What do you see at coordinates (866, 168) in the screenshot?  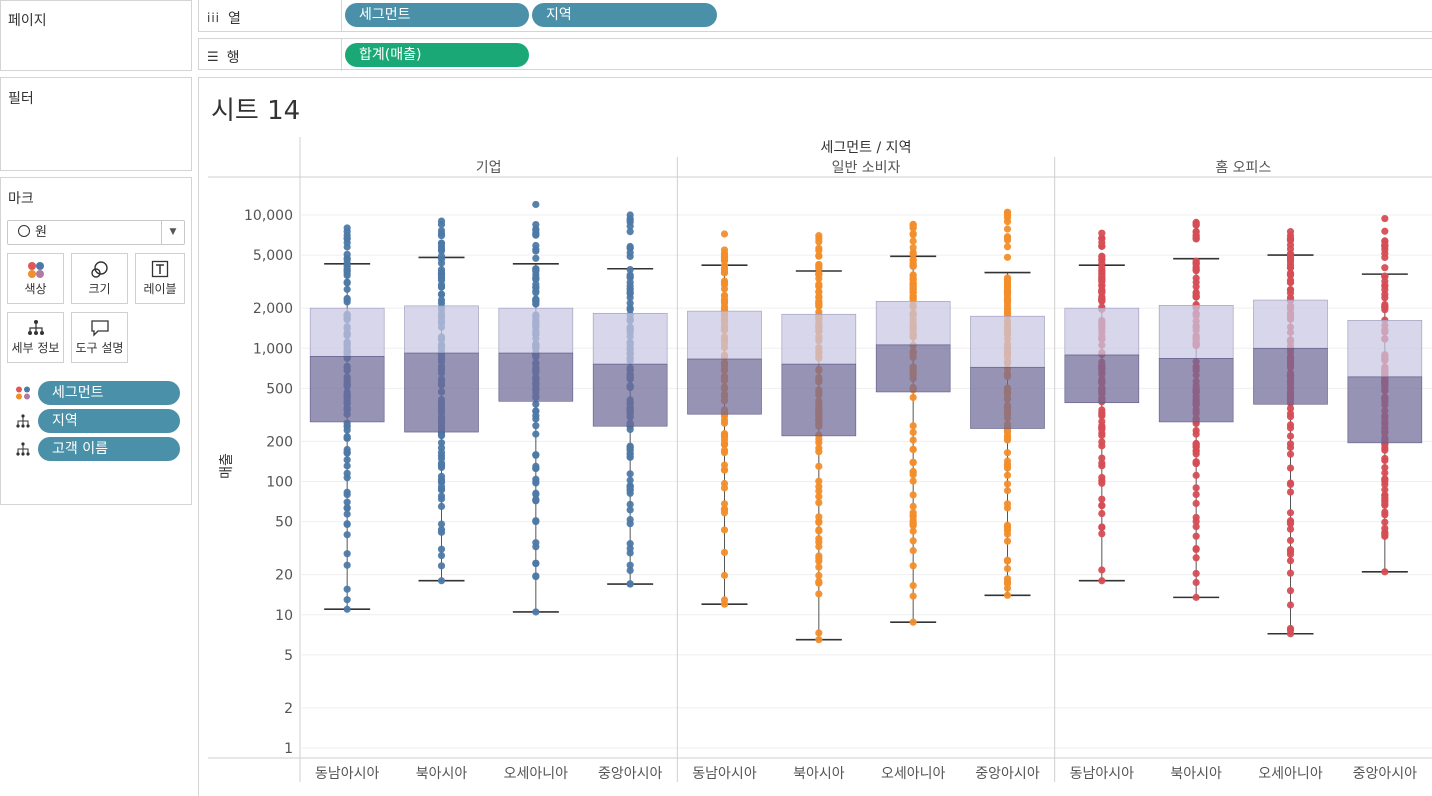 I see `segment-header: 일반 소비자` at bounding box center [866, 168].